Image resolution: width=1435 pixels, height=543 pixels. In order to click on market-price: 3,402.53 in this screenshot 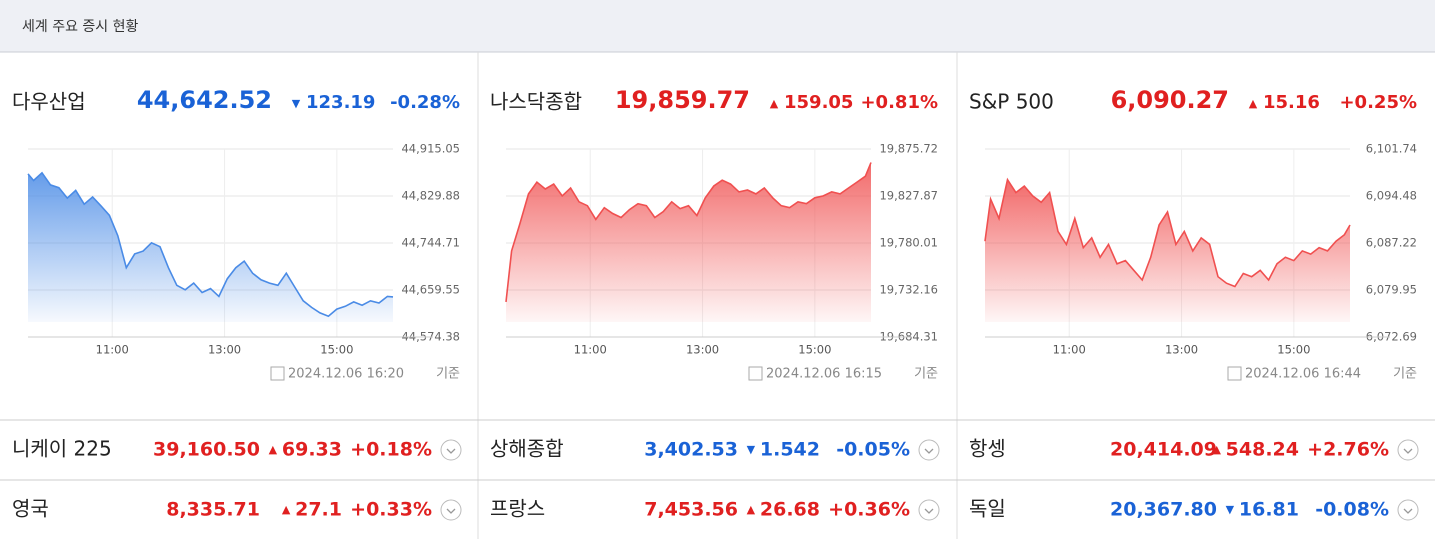, I will do `click(691, 450)`.